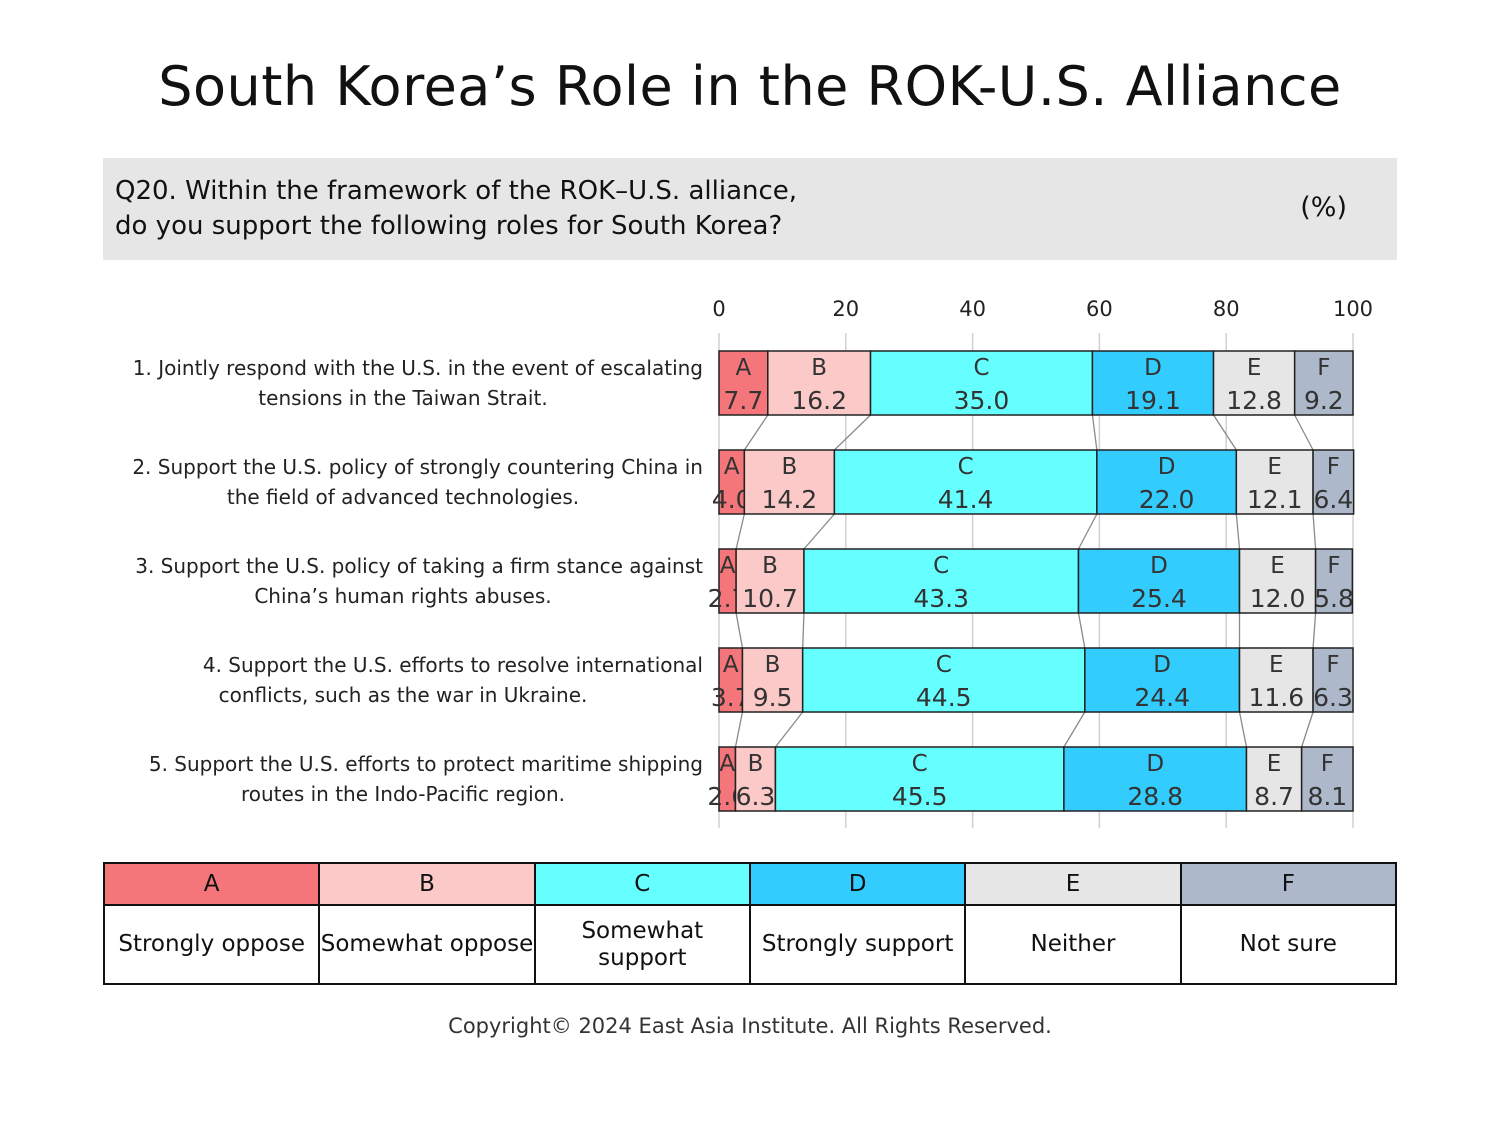 The height and width of the screenshot is (1125, 1500). I want to click on data-label: 8.7, so click(1274, 796).